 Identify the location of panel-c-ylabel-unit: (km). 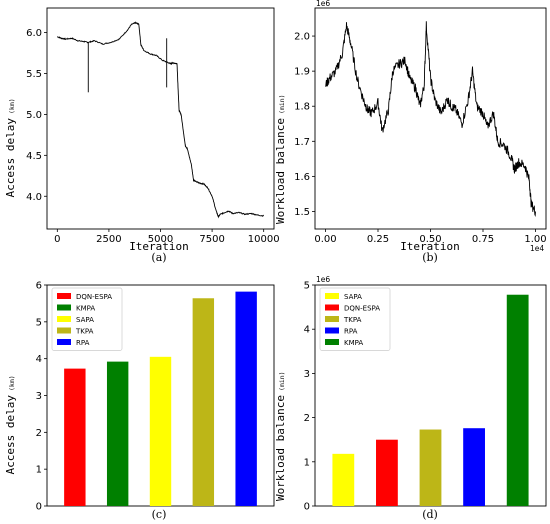
(12, 383).